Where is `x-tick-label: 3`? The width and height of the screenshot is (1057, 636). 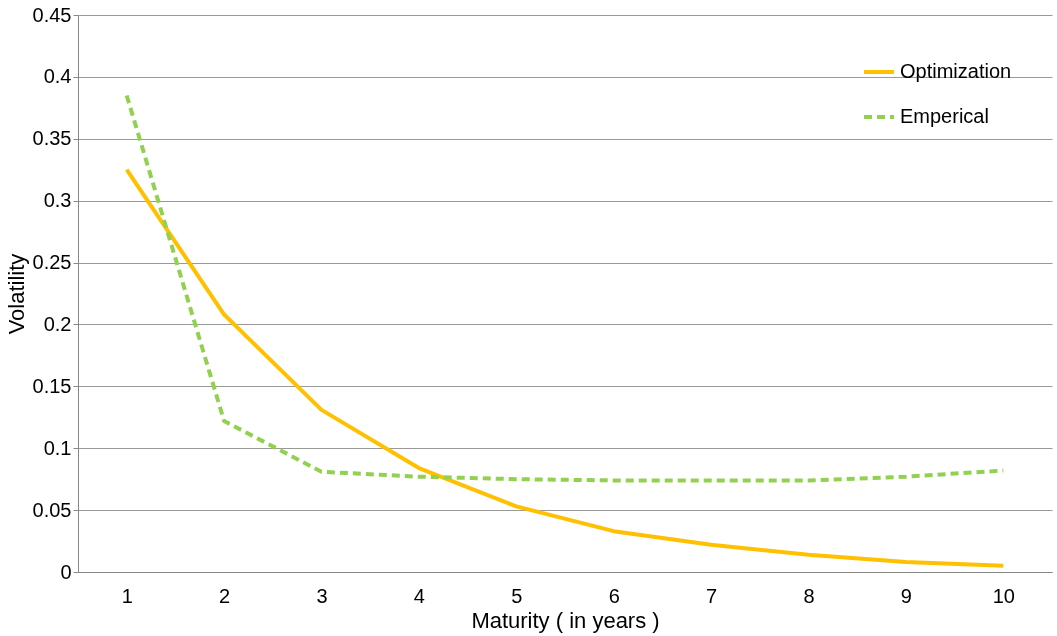
x-tick-label: 3 is located at coordinates (322, 595).